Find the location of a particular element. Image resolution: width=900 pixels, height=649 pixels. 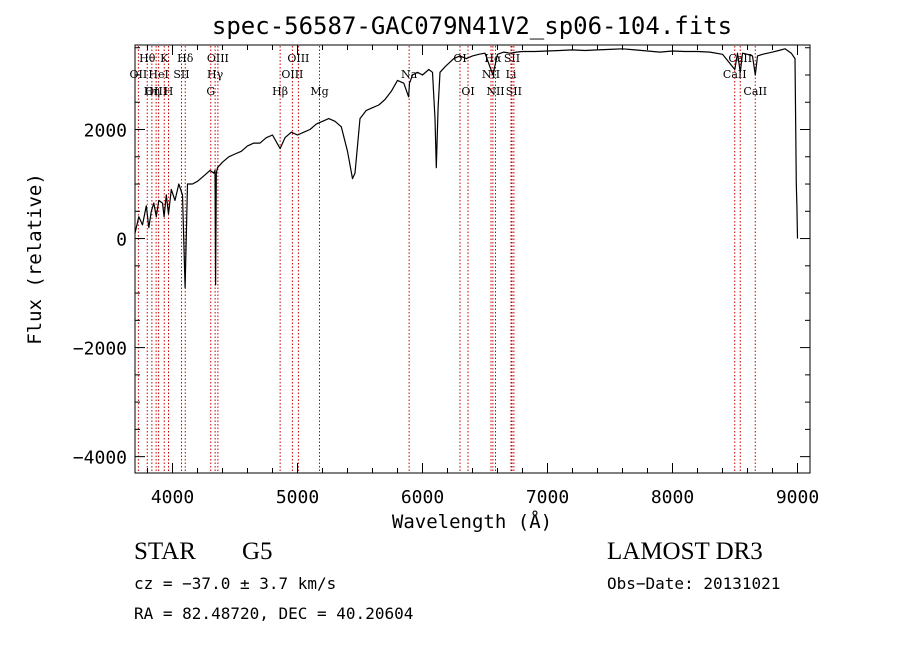

line-marker-label: NII is located at coordinates (495, 91).